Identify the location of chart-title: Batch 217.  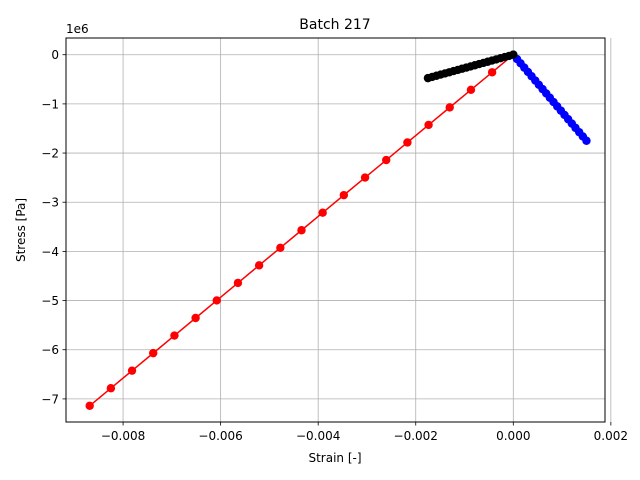
(334, 25).